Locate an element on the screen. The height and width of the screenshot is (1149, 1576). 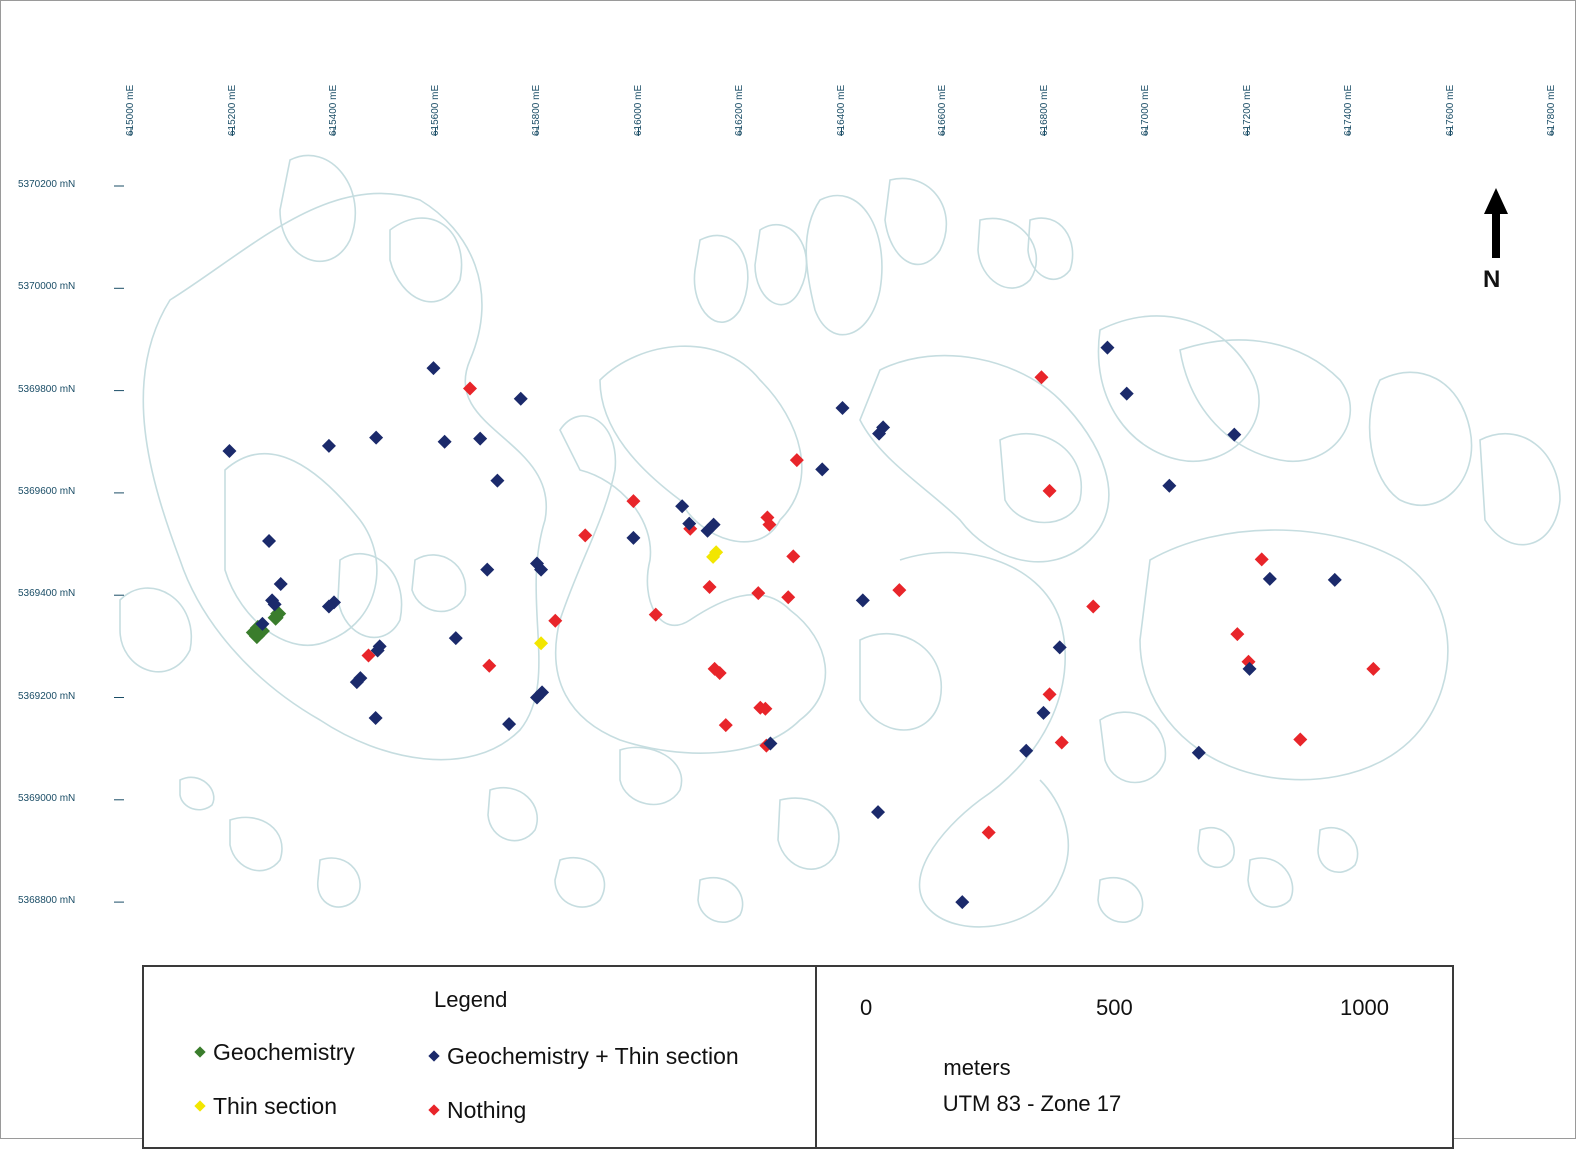
legend-label-geochem-thin: Geochemistry + Thin section is located at coordinates (593, 1056).